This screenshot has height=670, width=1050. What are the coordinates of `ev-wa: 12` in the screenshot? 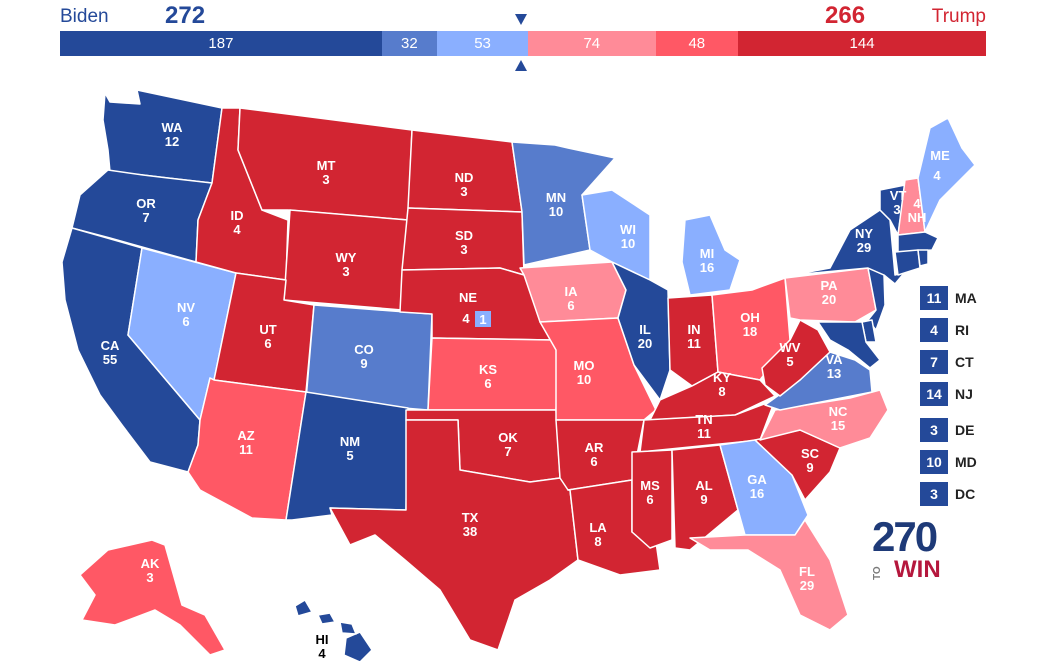 It's located at (172, 141).